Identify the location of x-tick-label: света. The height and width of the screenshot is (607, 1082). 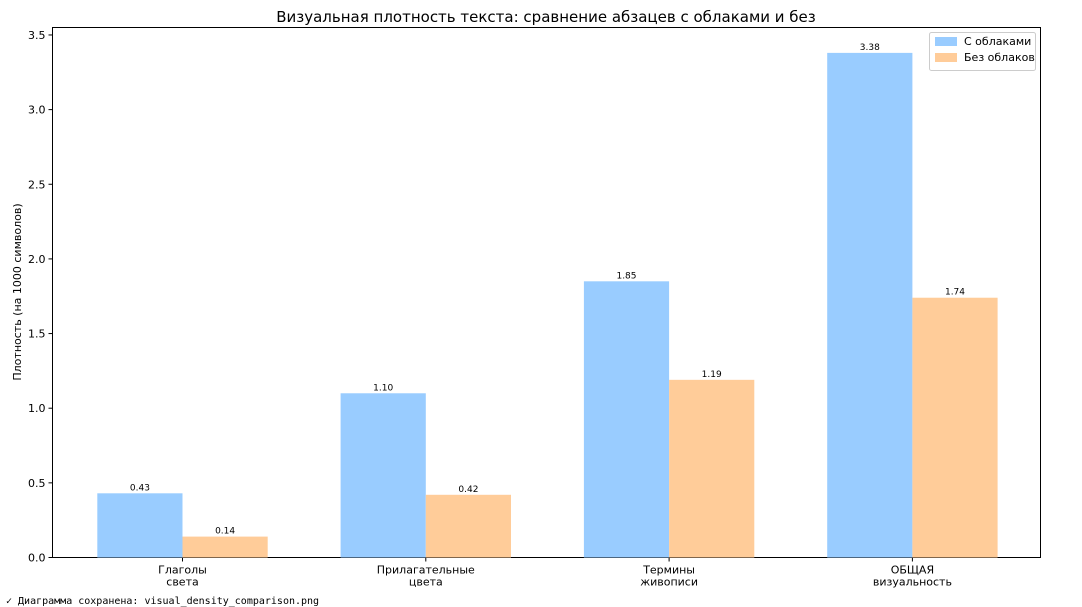
(182, 582).